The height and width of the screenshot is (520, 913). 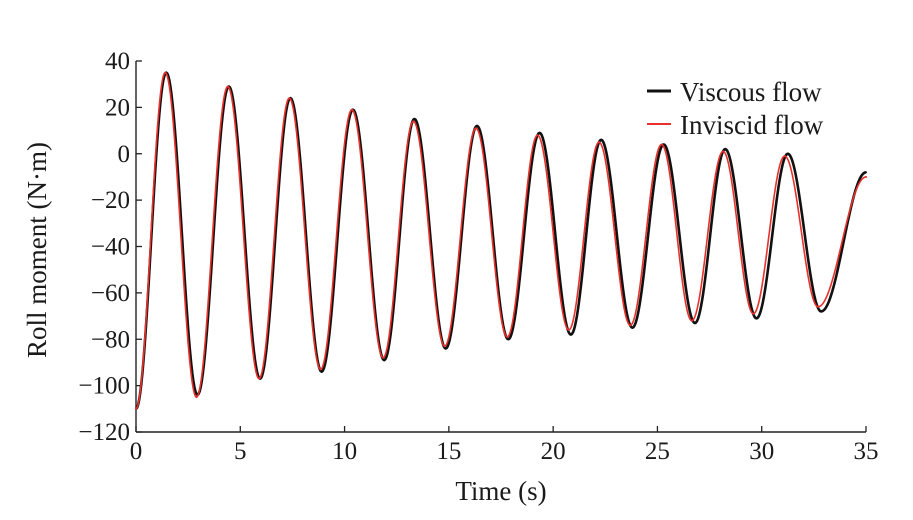 I want to click on x-tick-label: 20, so click(x=553, y=451).